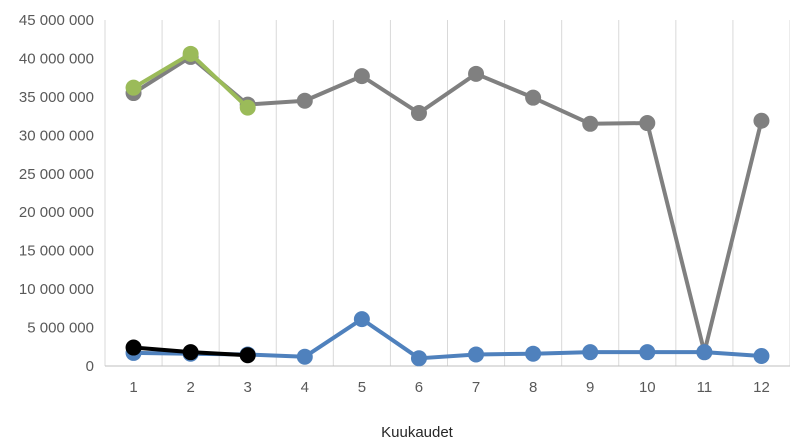  I want to click on x-tick-label: 2, so click(190, 387).